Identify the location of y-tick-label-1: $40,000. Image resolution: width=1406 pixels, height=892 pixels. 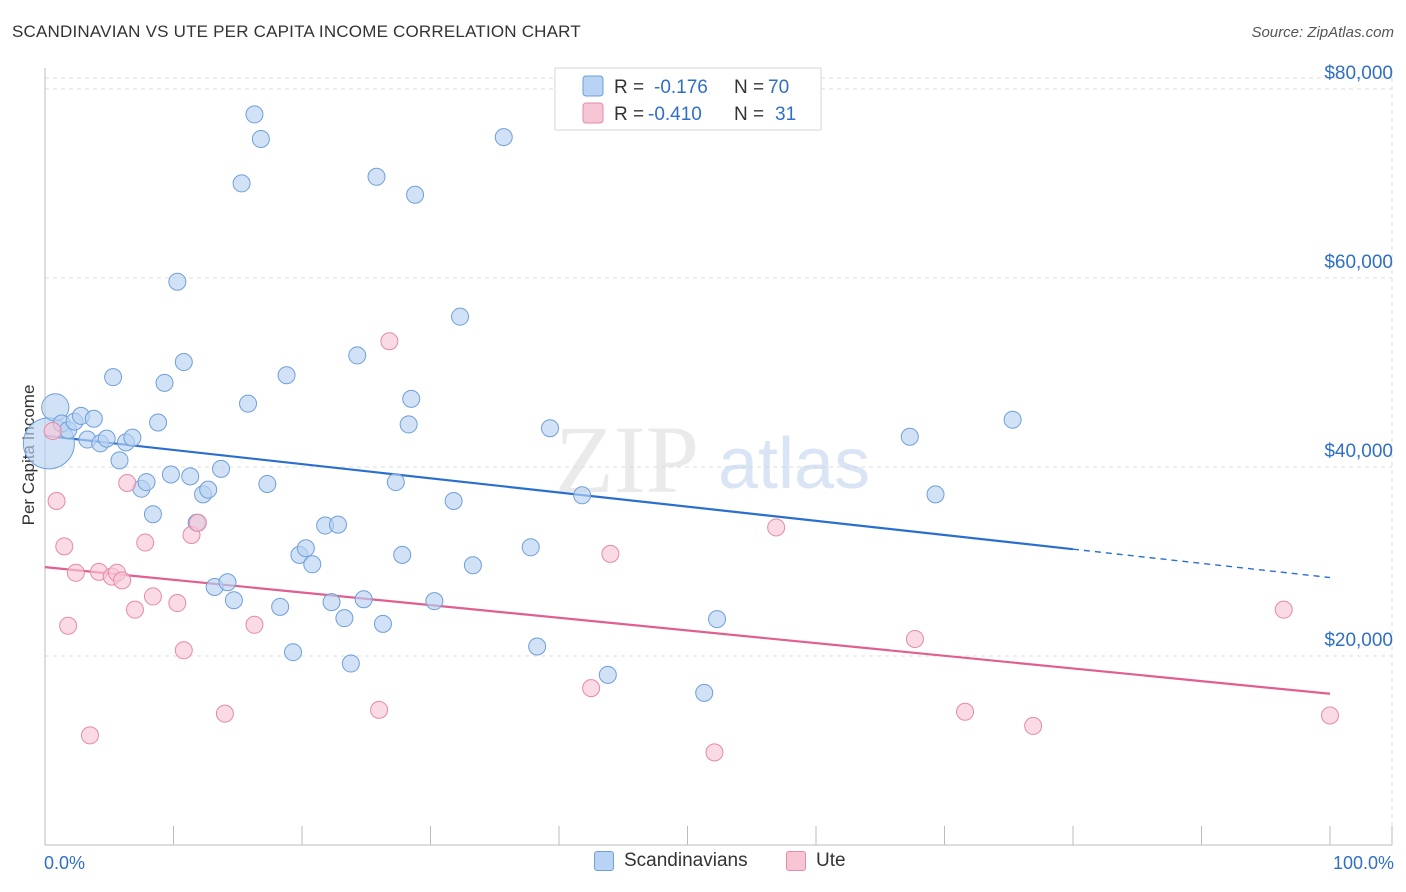
(1358, 451).